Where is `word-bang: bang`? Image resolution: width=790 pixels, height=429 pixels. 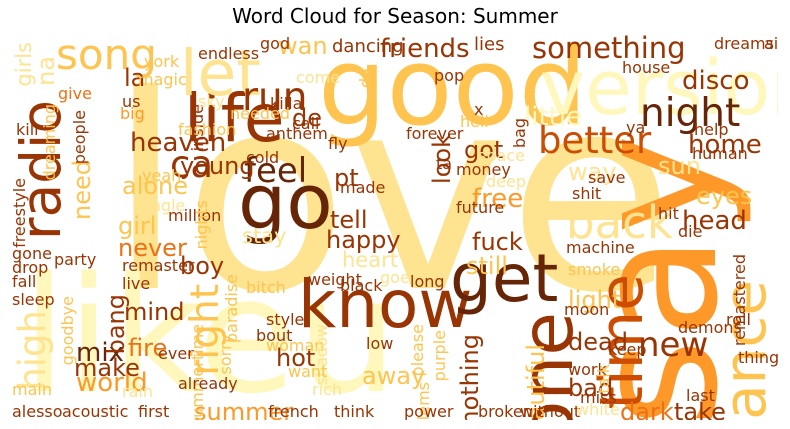 word-bang: bang is located at coordinates (116, 324).